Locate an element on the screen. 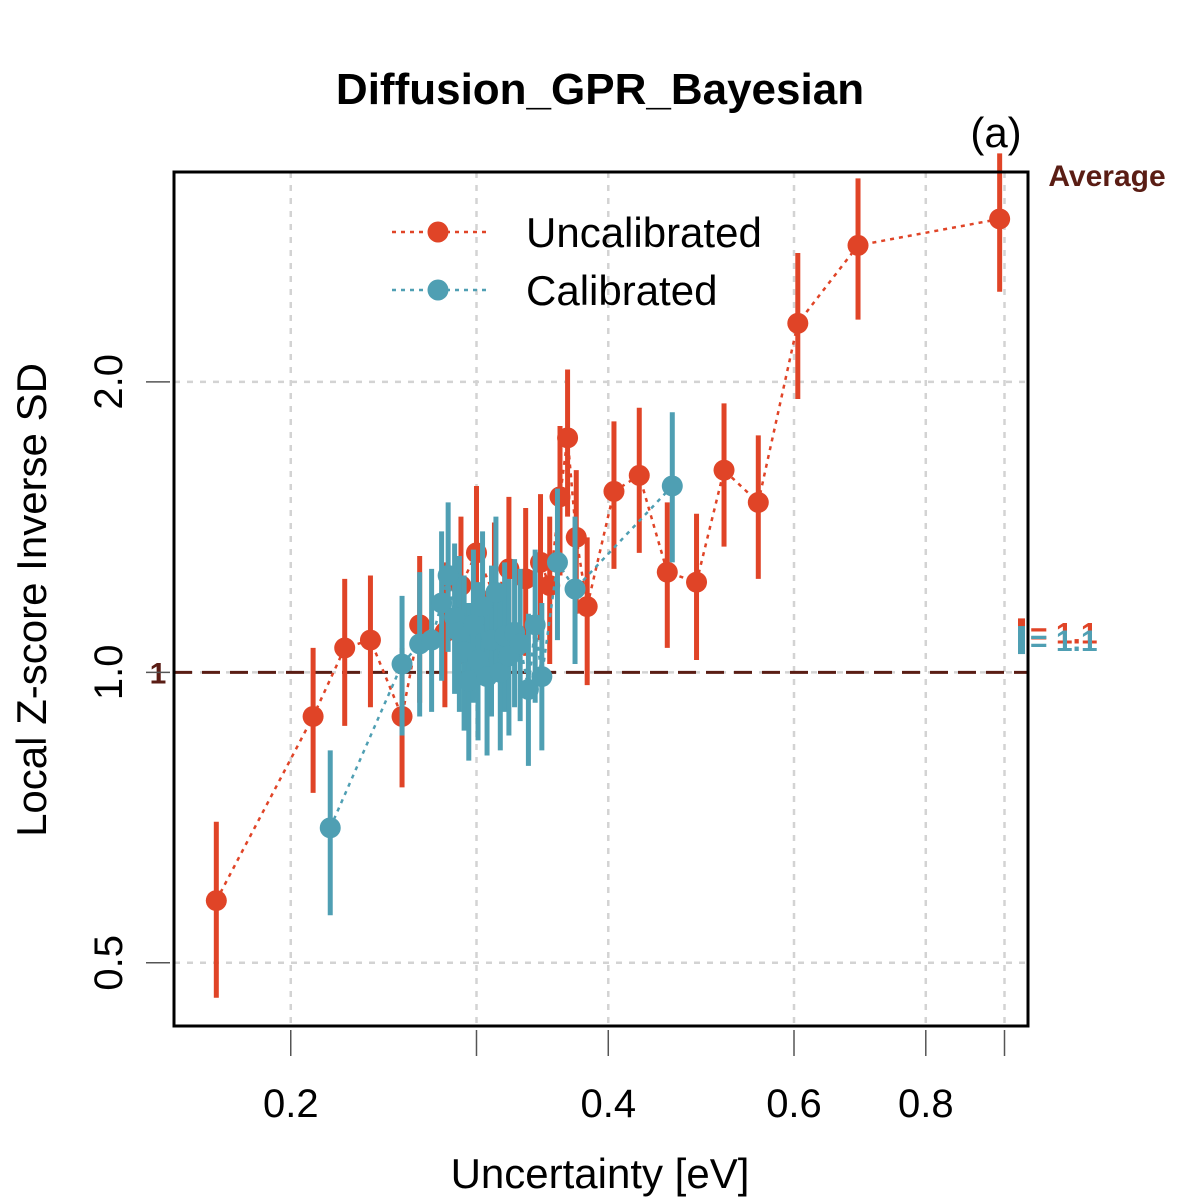  average-margin: Average = 1.1= 1.1 is located at coordinates (1092, 409).